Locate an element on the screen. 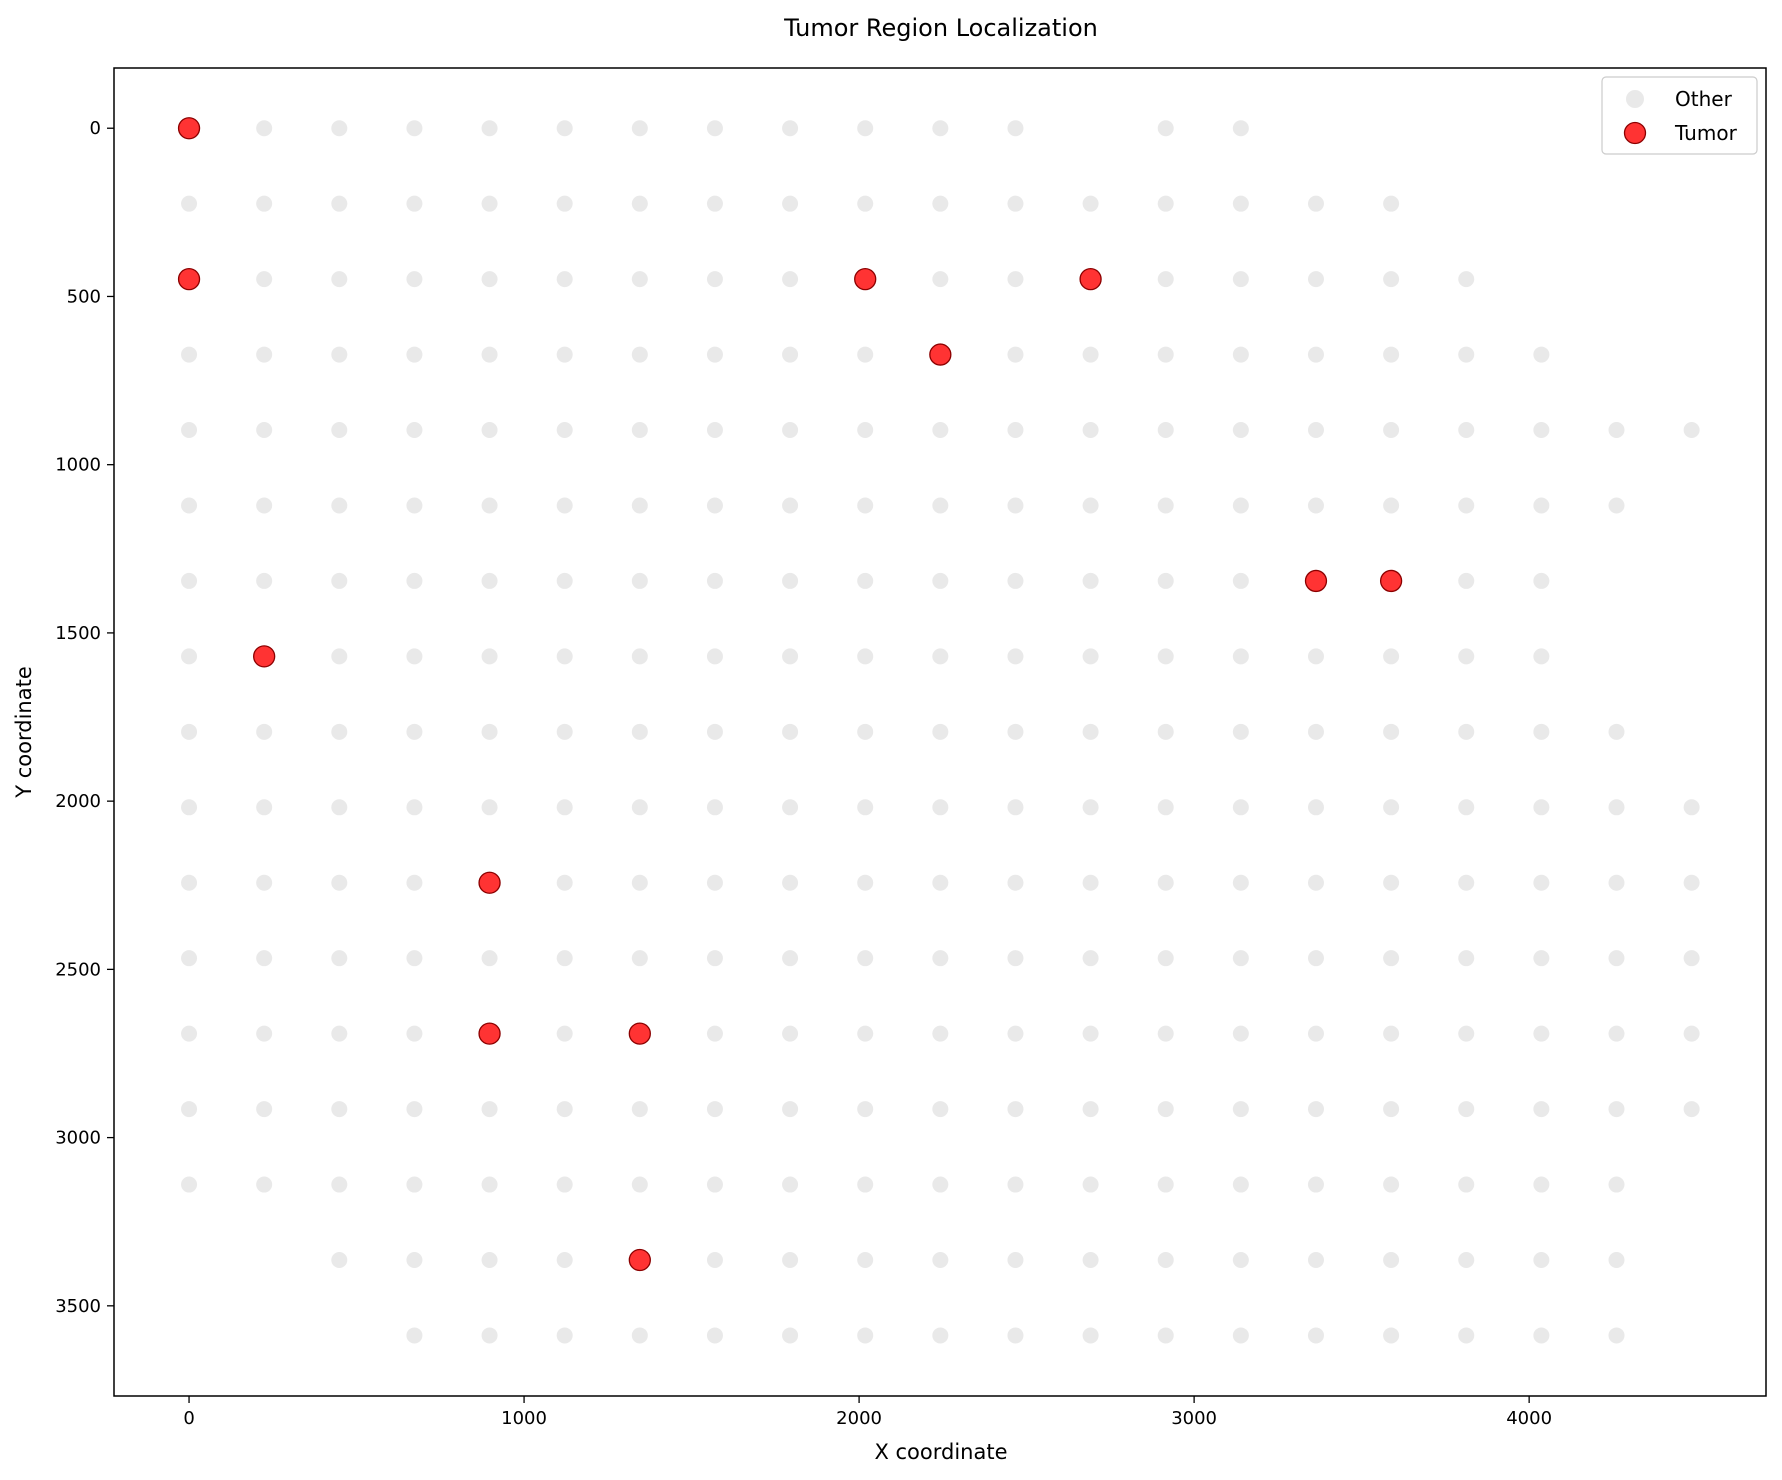 This screenshot has width=1782, height=1480. x-tick-label: 3000 is located at coordinates (1194, 1418).